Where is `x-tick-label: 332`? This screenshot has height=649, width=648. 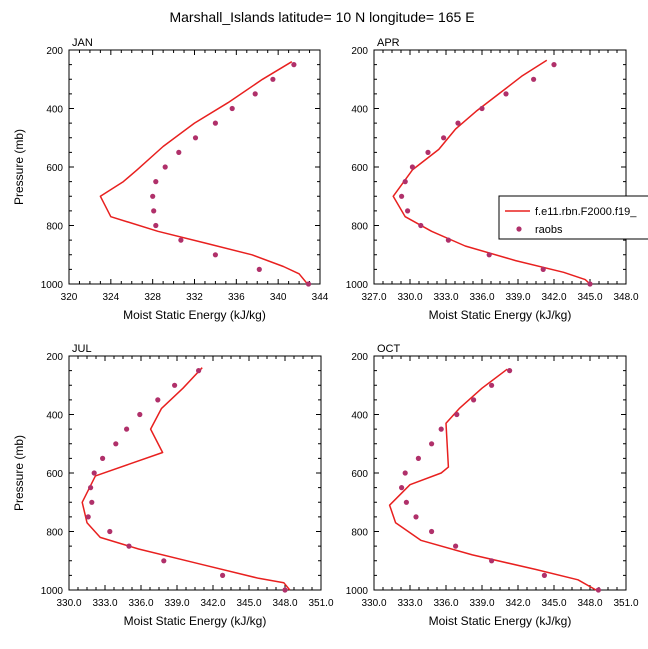
x-tick-label: 332 is located at coordinates (194, 297).